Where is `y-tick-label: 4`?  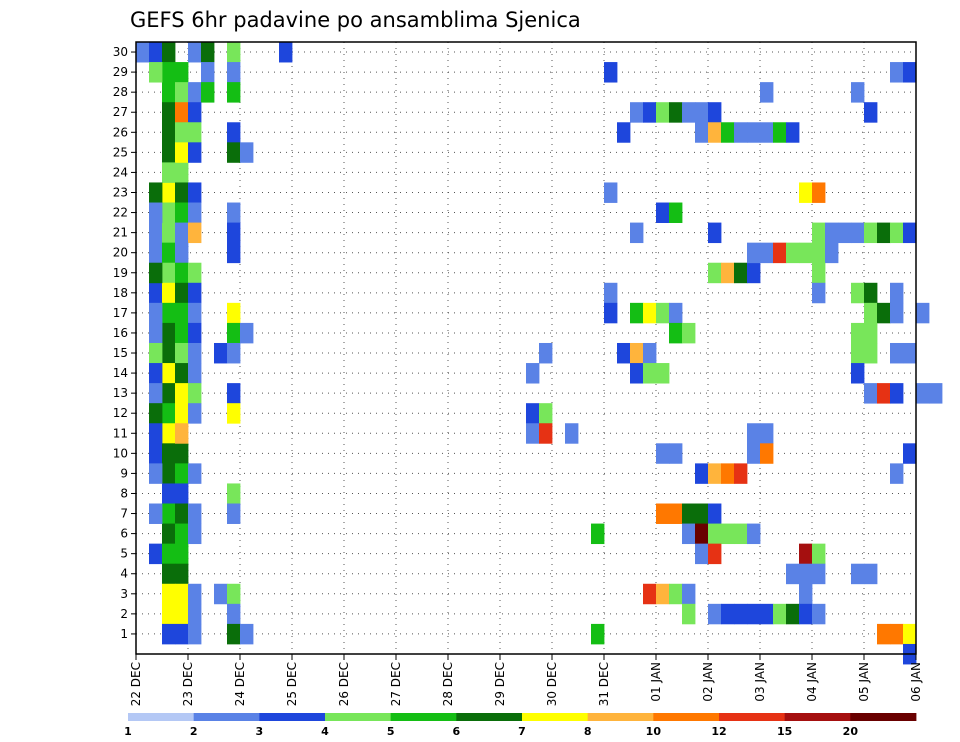
y-tick-label: 4 is located at coordinates (124, 574).